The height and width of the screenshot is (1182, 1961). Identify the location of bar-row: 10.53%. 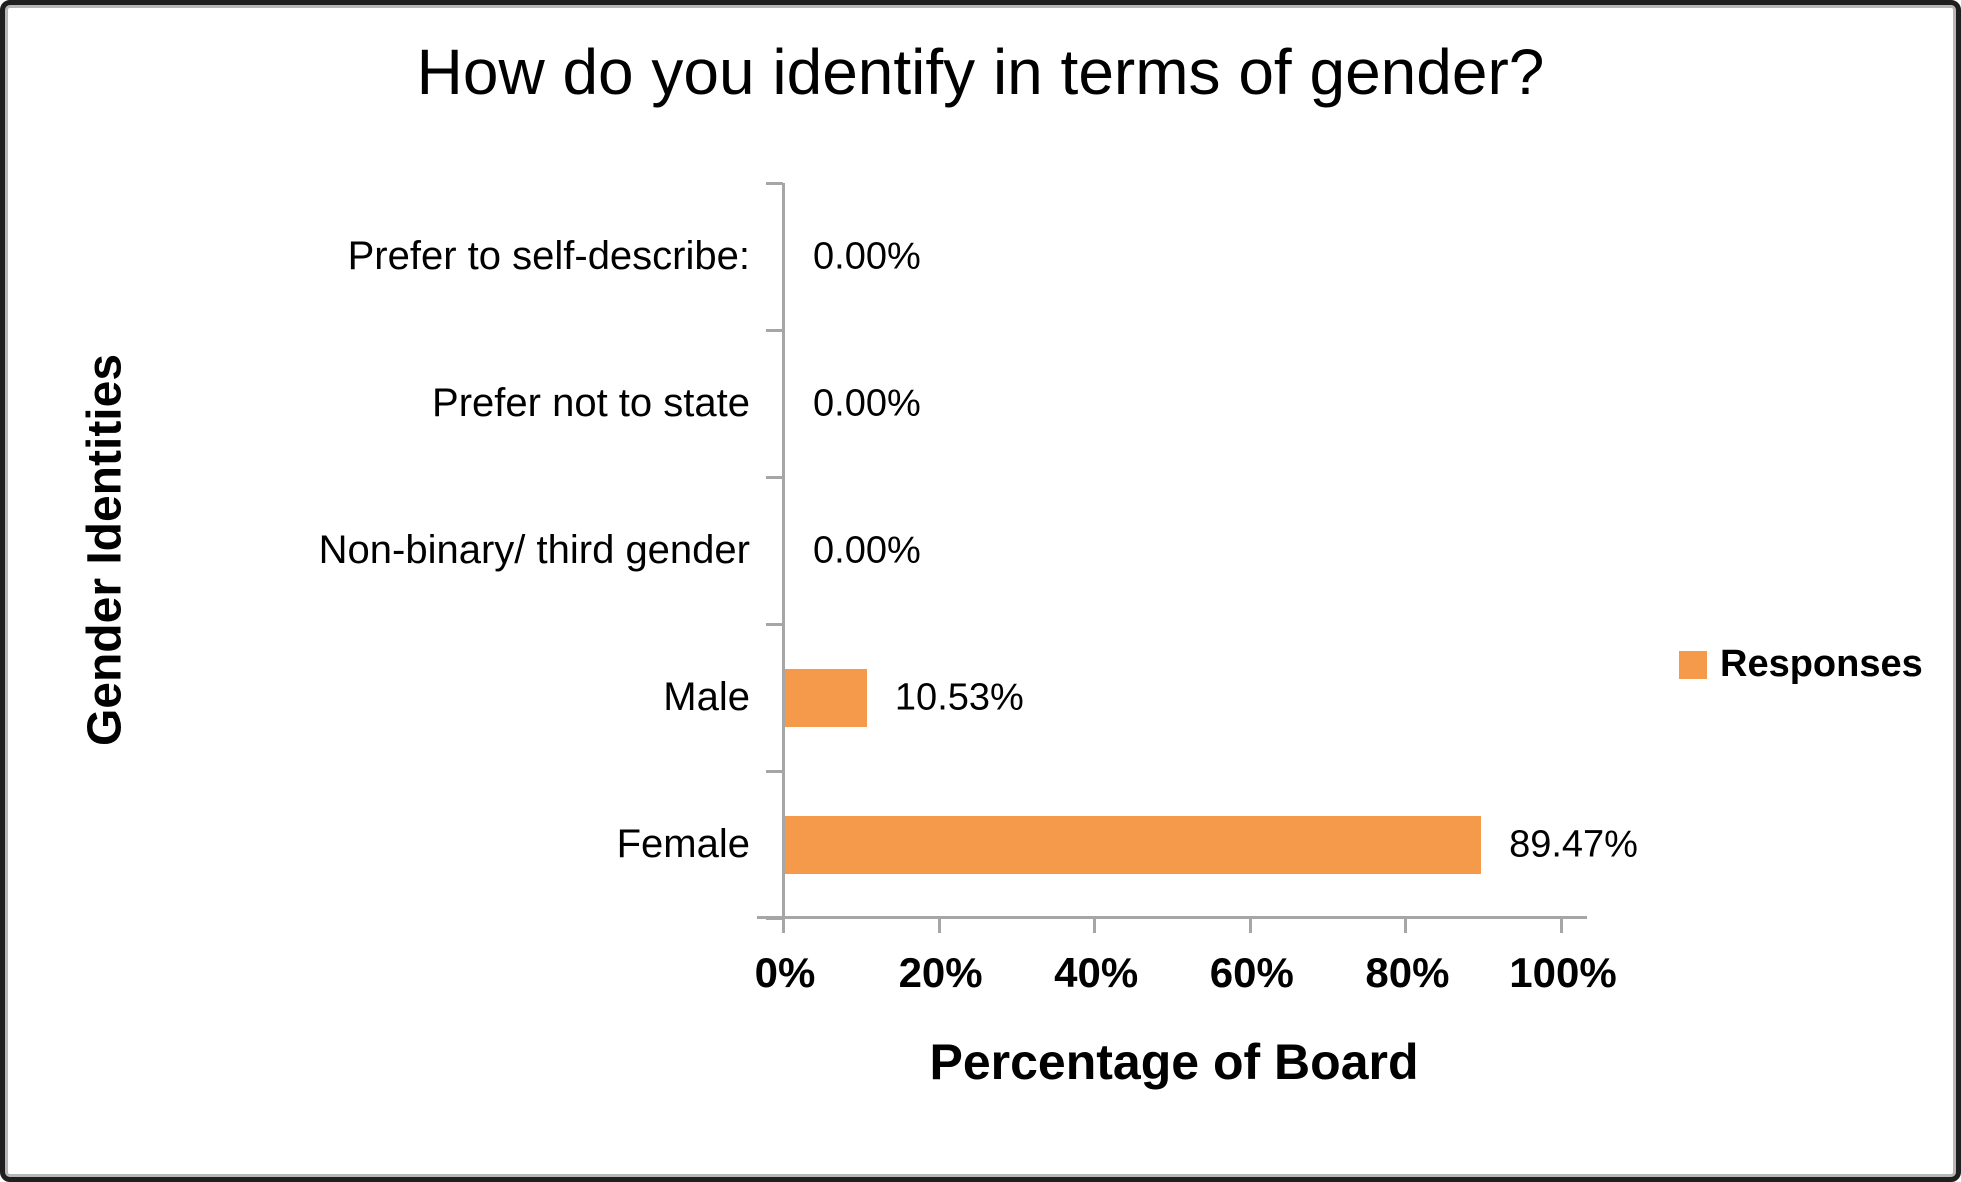
(1174, 697).